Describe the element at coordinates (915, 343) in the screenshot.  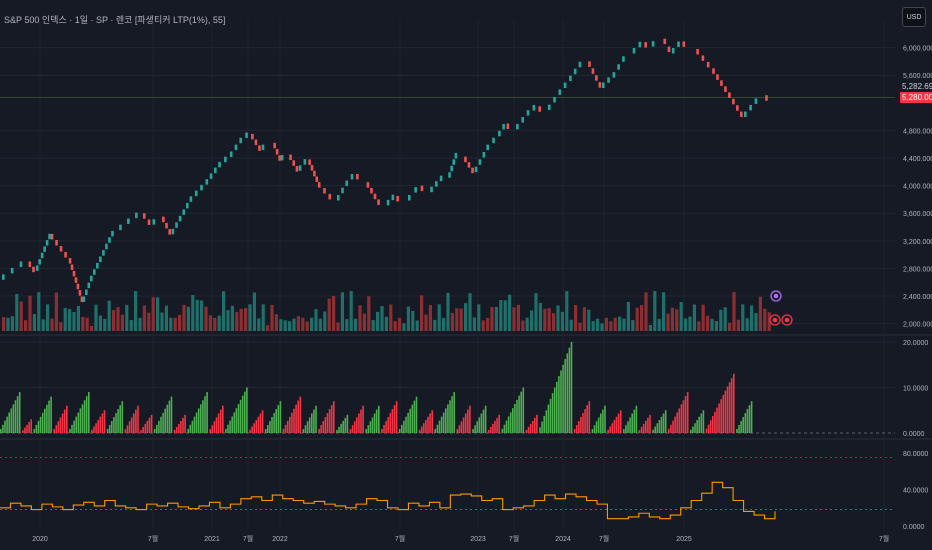
I see `hist-tick-label: 20.0000` at that location.